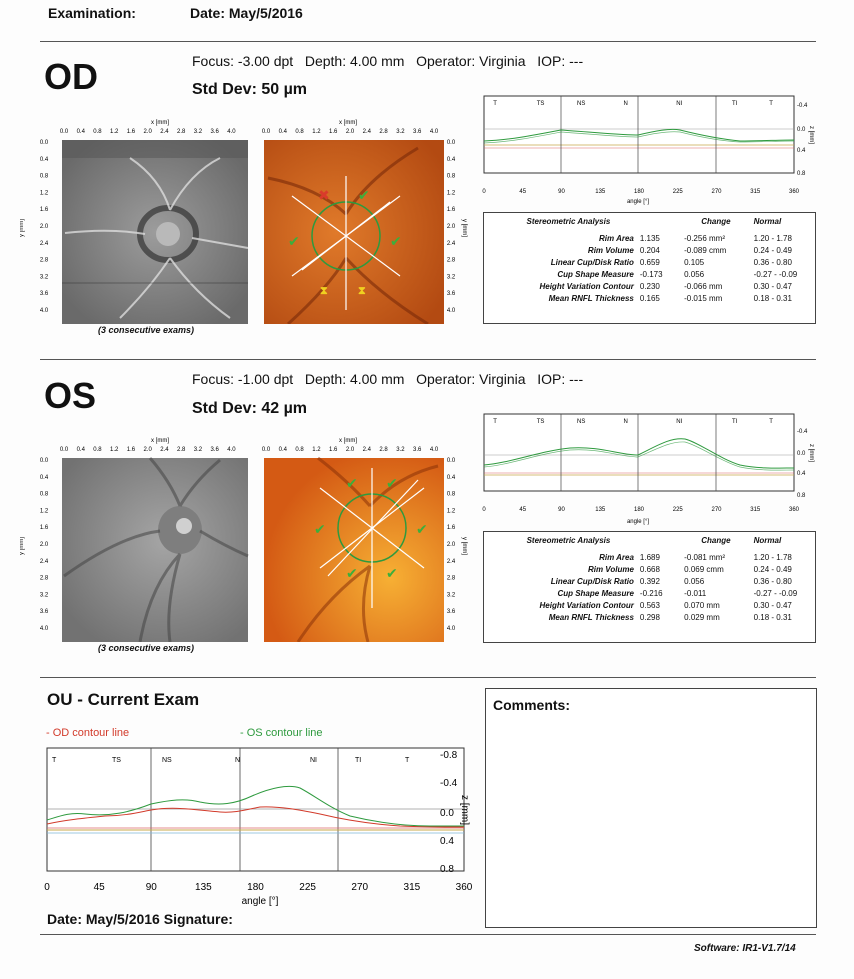 The image size is (854, 979). What do you see at coordinates (449, 812) in the screenshot?
I see `ou-y-ticks: -0.8 -0.4 0.0 0.4 0.8` at bounding box center [449, 812].